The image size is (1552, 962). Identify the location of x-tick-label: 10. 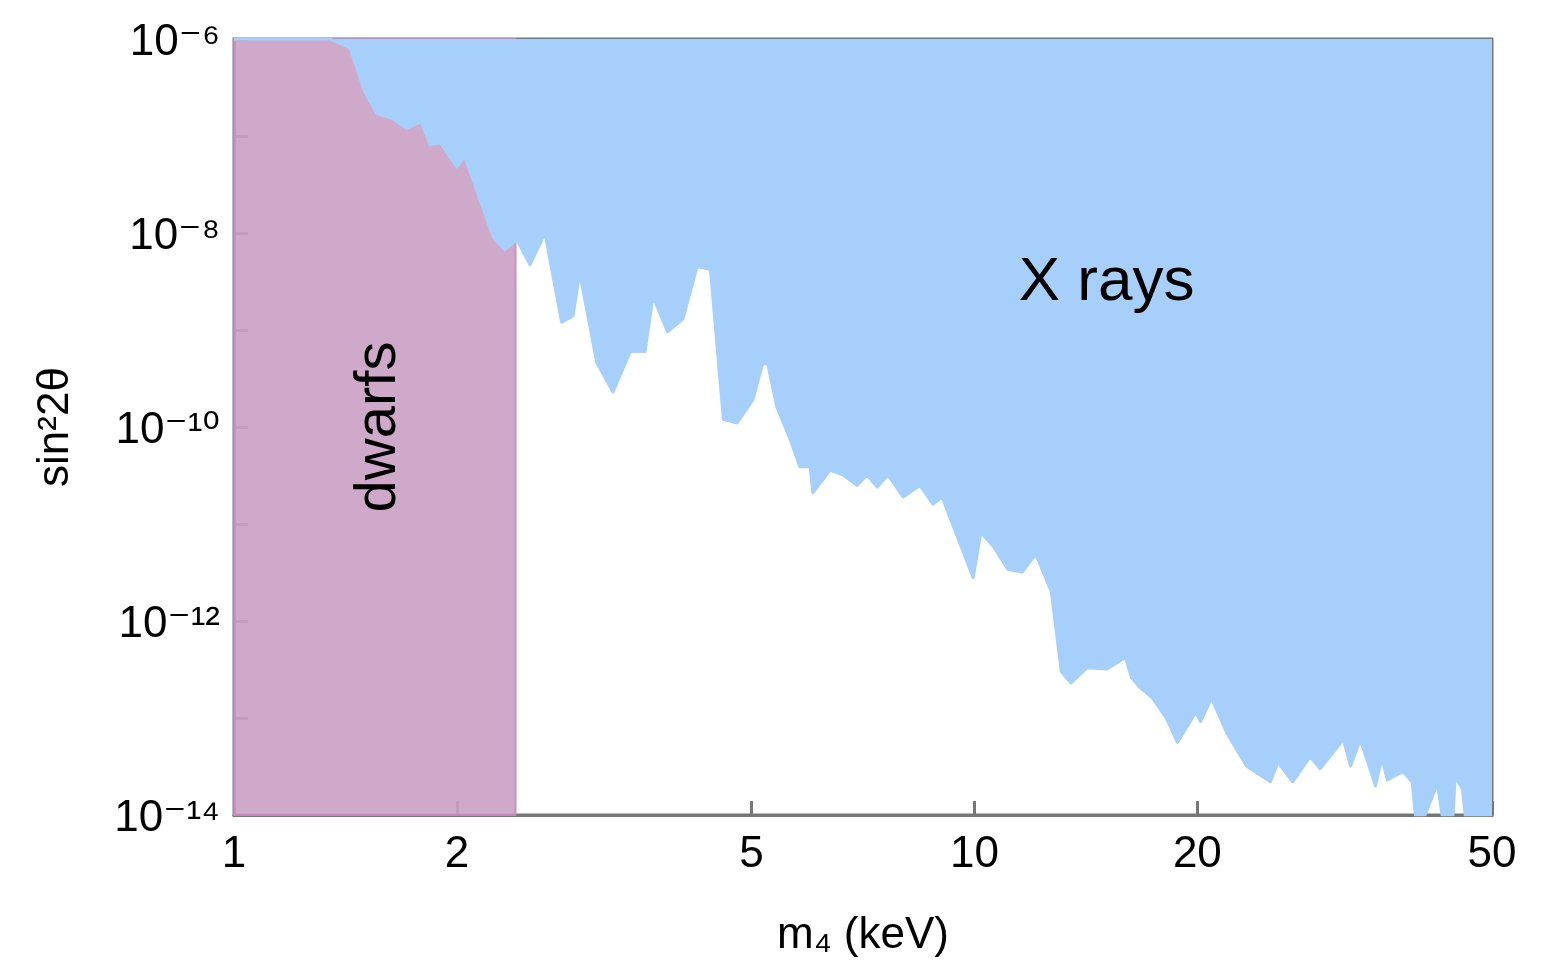
(974, 851).